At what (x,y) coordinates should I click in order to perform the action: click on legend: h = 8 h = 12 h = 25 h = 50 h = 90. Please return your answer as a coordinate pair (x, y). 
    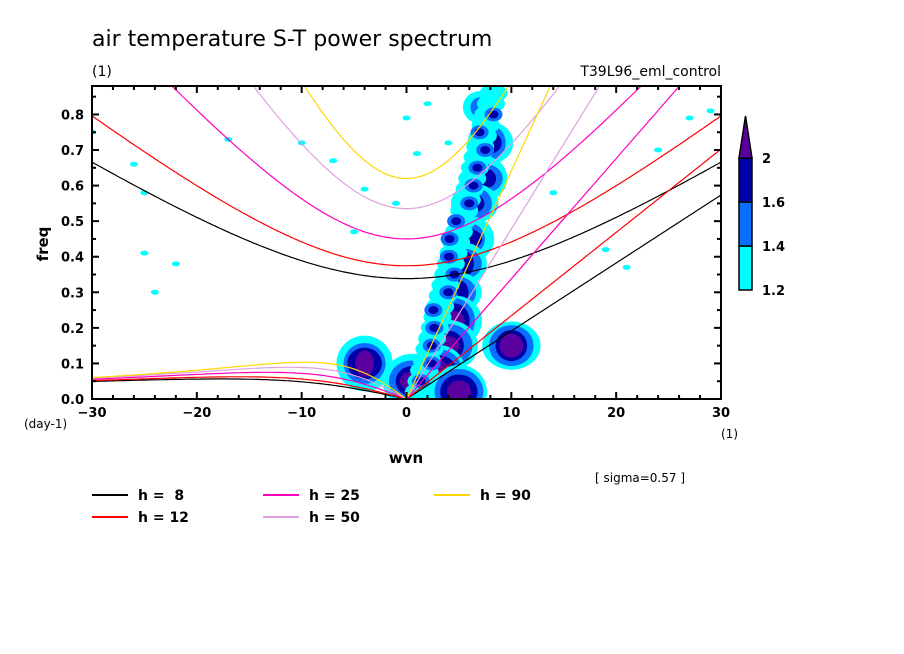
    Looking at the image, I should click on (311, 507).